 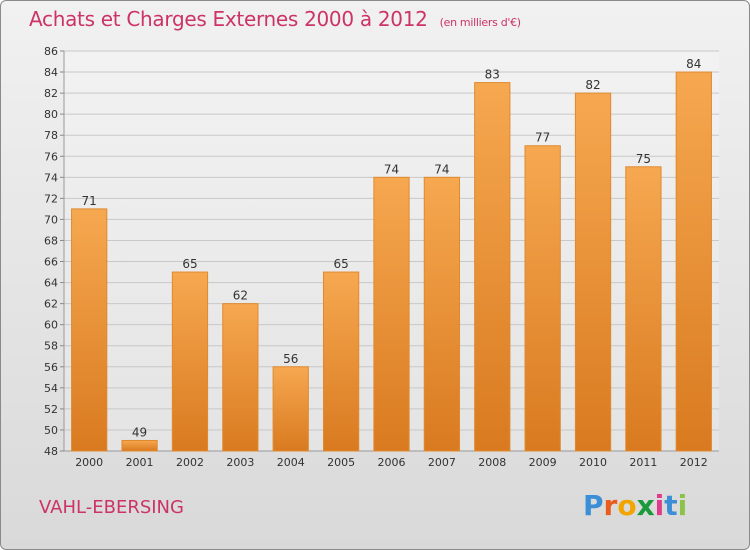 What do you see at coordinates (51, 135) in the screenshot?
I see `y-tick-label: 78` at bounding box center [51, 135].